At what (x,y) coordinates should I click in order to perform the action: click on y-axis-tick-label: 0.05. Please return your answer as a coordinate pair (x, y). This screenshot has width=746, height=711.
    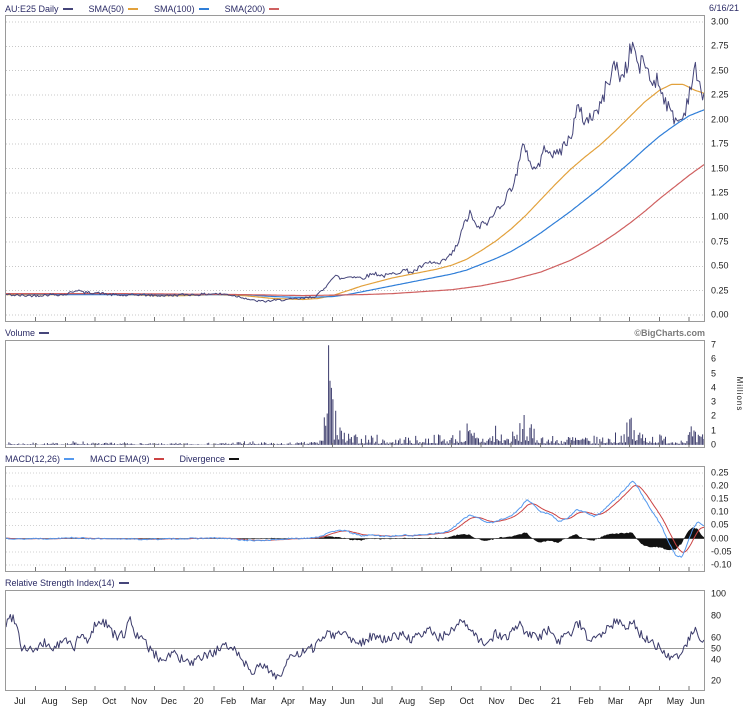
    Looking at the image, I should click on (720, 524).